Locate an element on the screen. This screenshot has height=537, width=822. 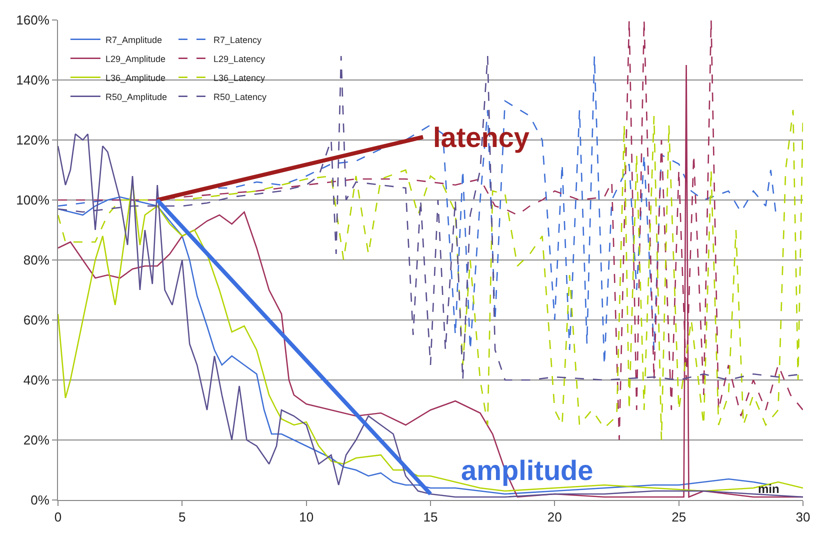
y-tick-label: 100% is located at coordinates (33, 200).